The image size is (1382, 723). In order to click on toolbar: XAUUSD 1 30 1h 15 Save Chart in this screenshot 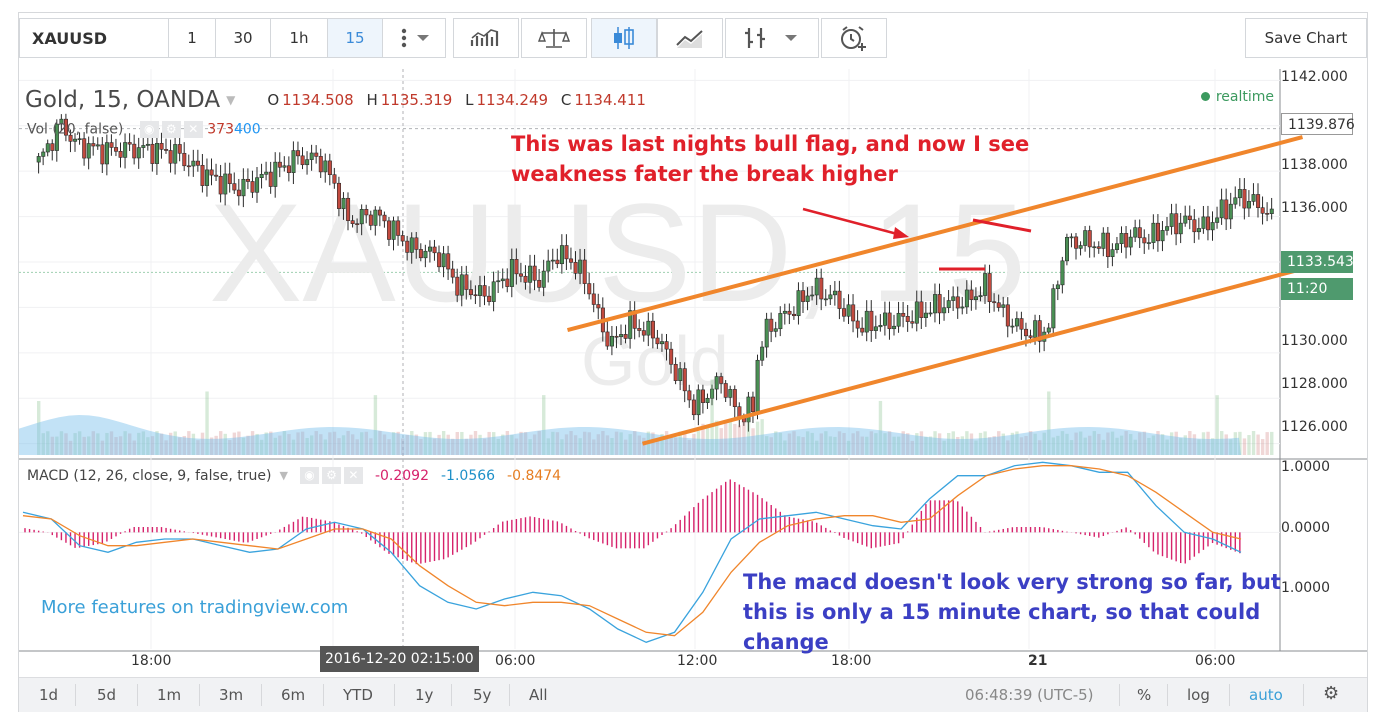, I will do `click(693, 40)`.